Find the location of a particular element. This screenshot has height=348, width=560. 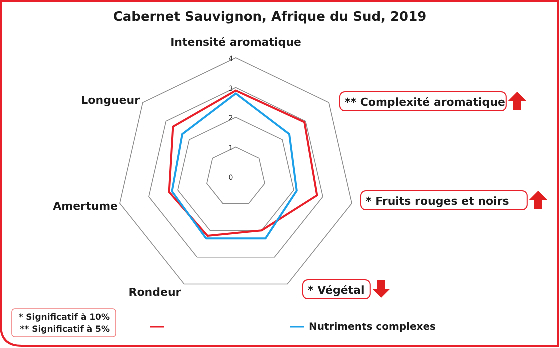

spoke-label: Longueur is located at coordinates (111, 100).